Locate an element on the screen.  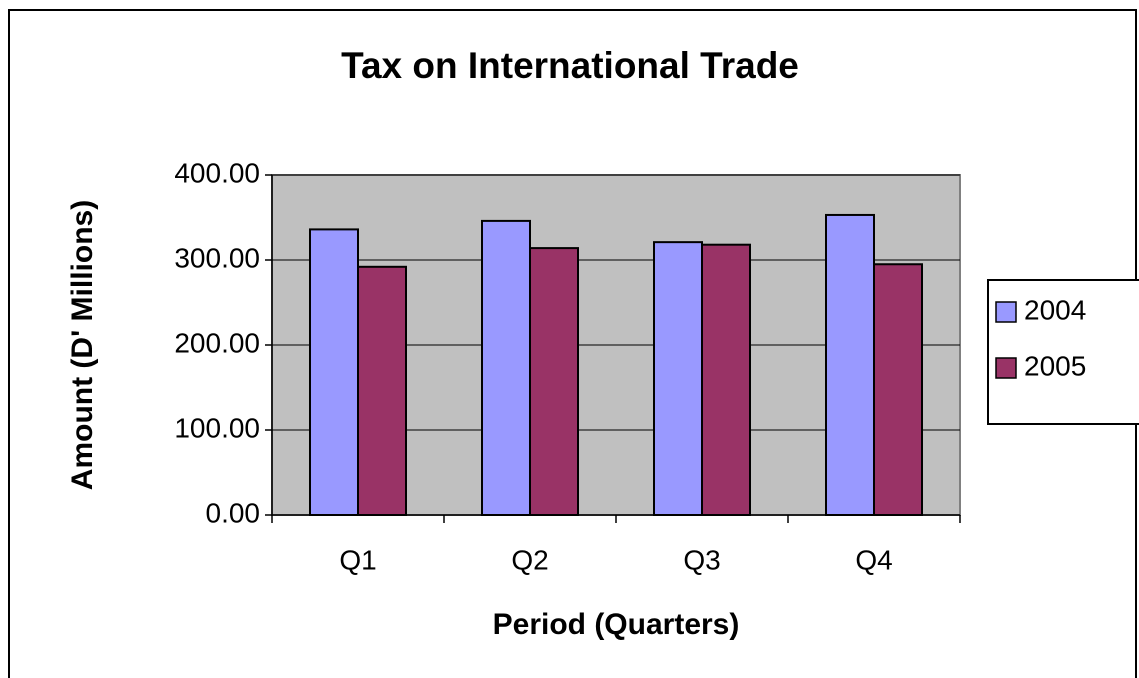
y-tick-label: 0.00 is located at coordinates (233, 512).